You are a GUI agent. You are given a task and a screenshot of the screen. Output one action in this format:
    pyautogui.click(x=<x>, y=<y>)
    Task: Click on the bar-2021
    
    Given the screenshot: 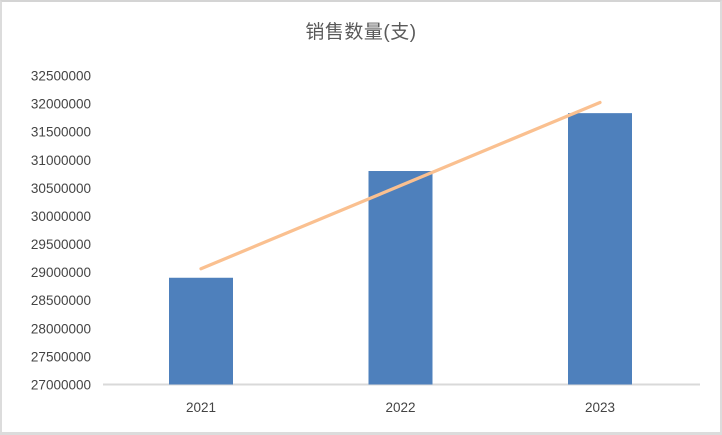 What is the action you would take?
    pyautogui.click(x=201, y=331)
    